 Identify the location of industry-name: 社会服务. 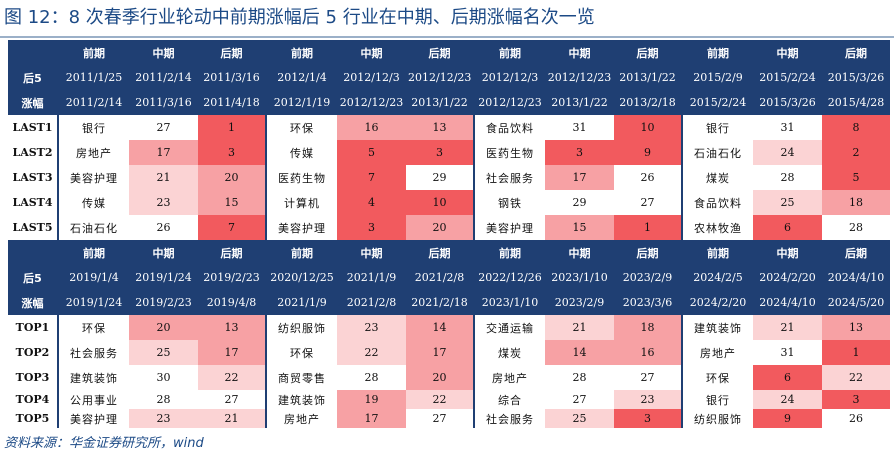
(93, 352).